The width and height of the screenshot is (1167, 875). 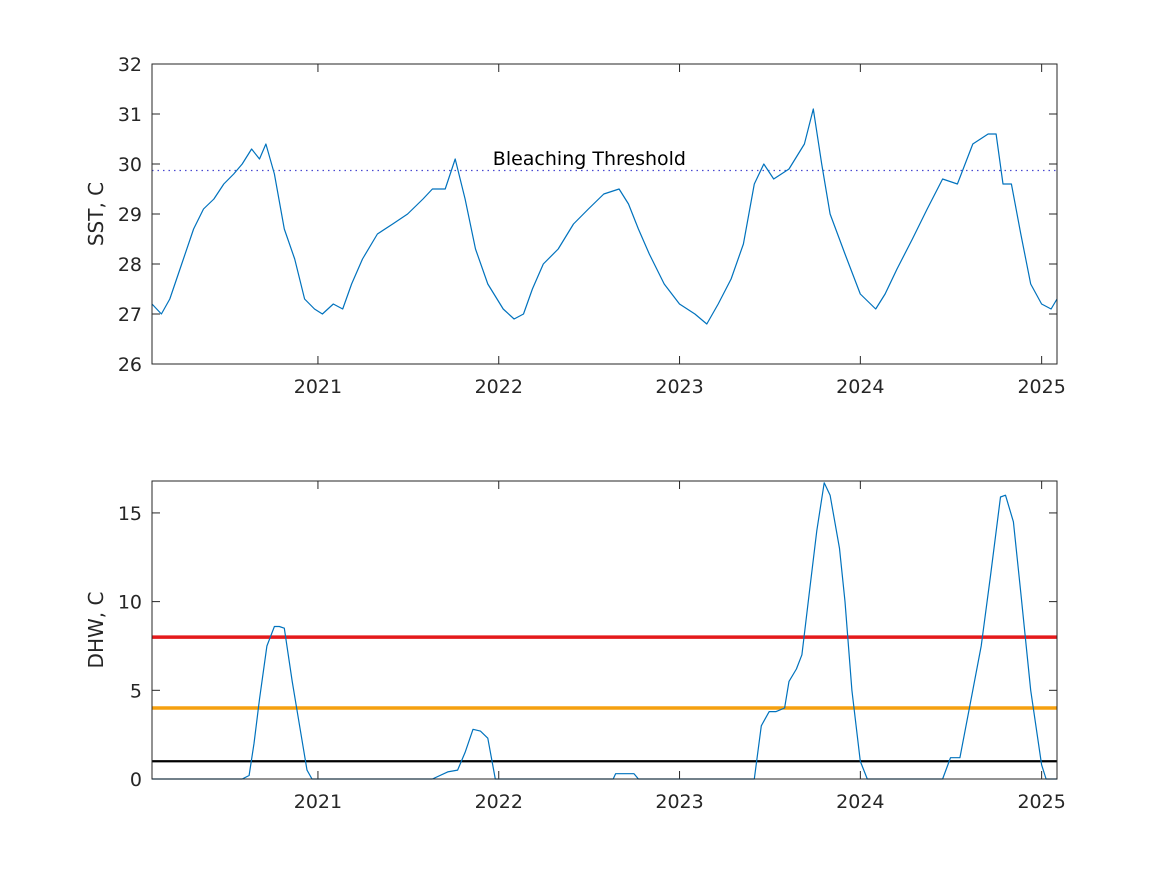 I want to click on y-tick-label: 30, so click(x=130, y=165).